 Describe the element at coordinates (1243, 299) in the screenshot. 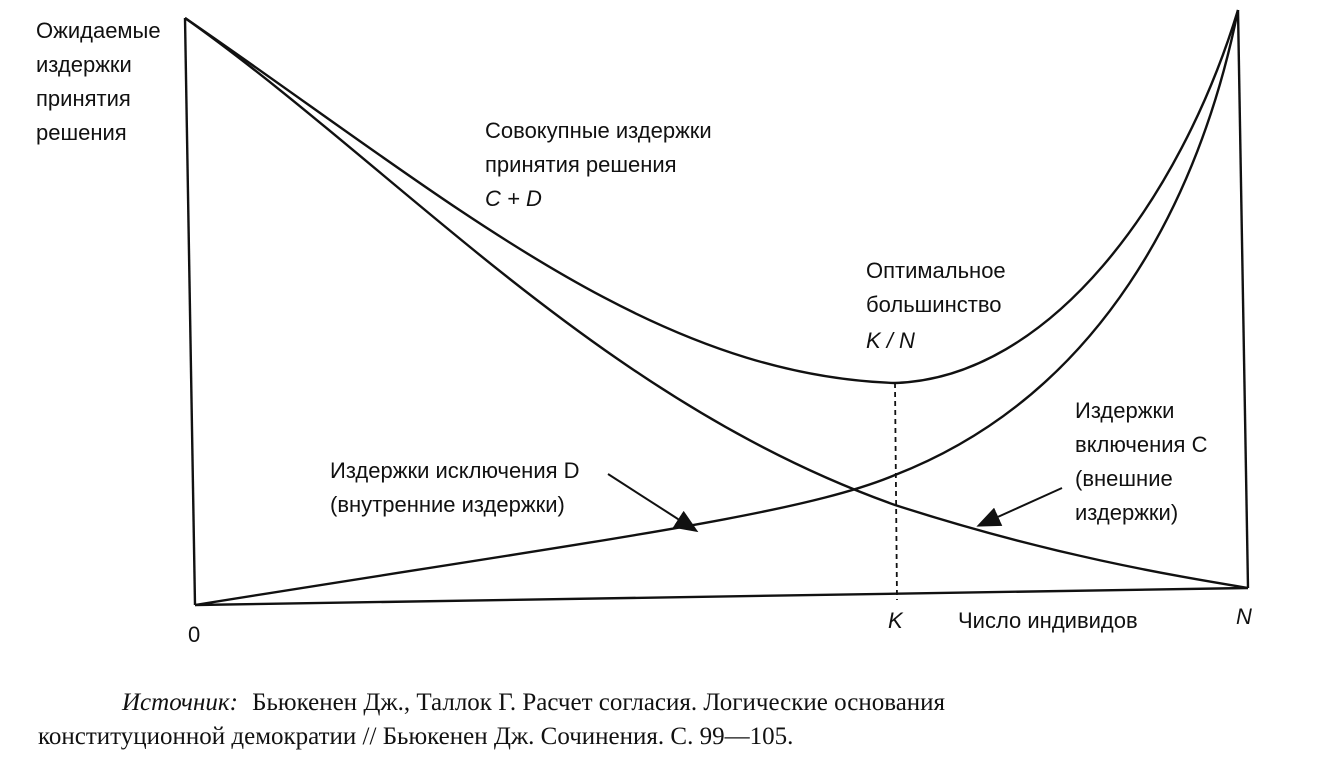

I see `right-edge` at that location.